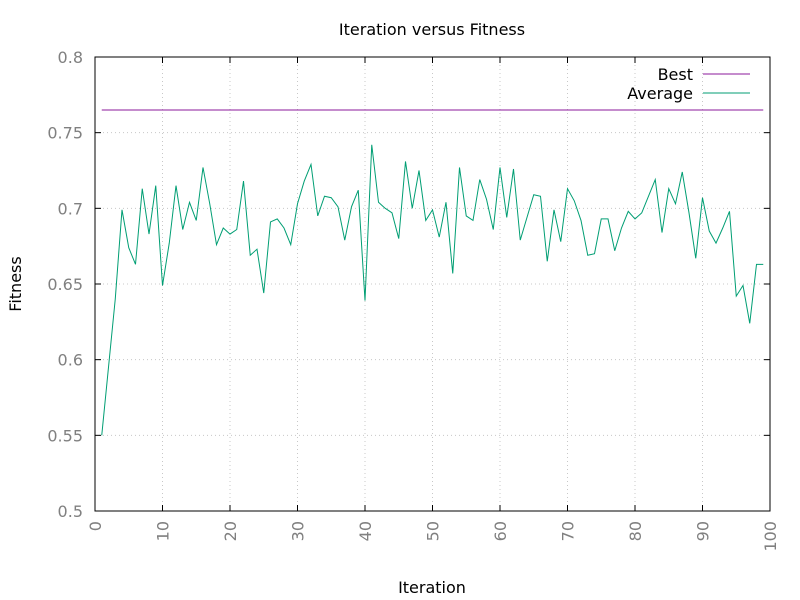  What do you see at coordinates (660, 93) in the screenshot?
I see `legend-label-average: Average` at bounding box center [660, 93].